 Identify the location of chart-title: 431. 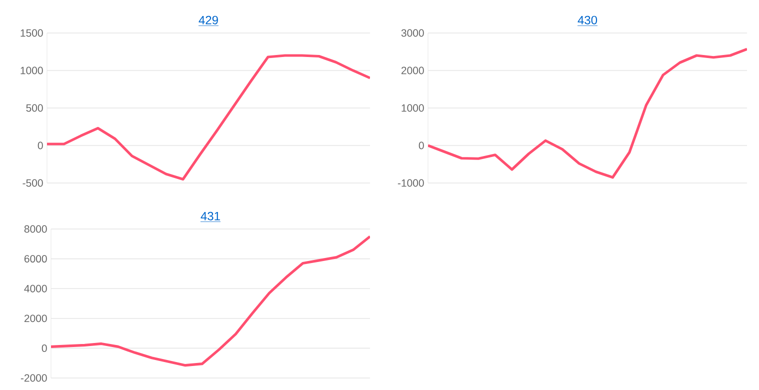
(210, 216).